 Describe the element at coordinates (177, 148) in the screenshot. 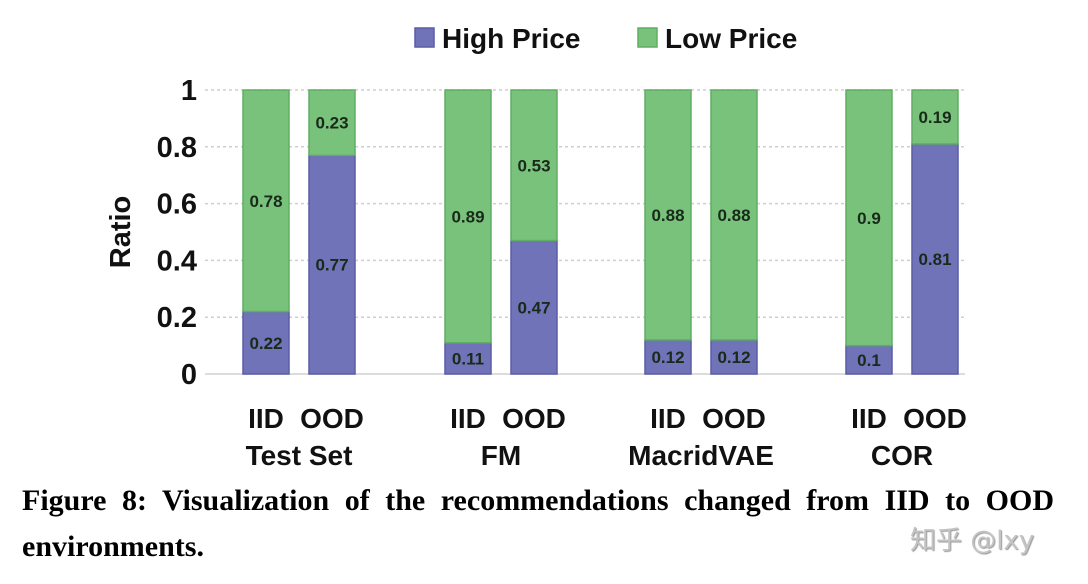

I see `y-tick-label: 0.8` at that location.